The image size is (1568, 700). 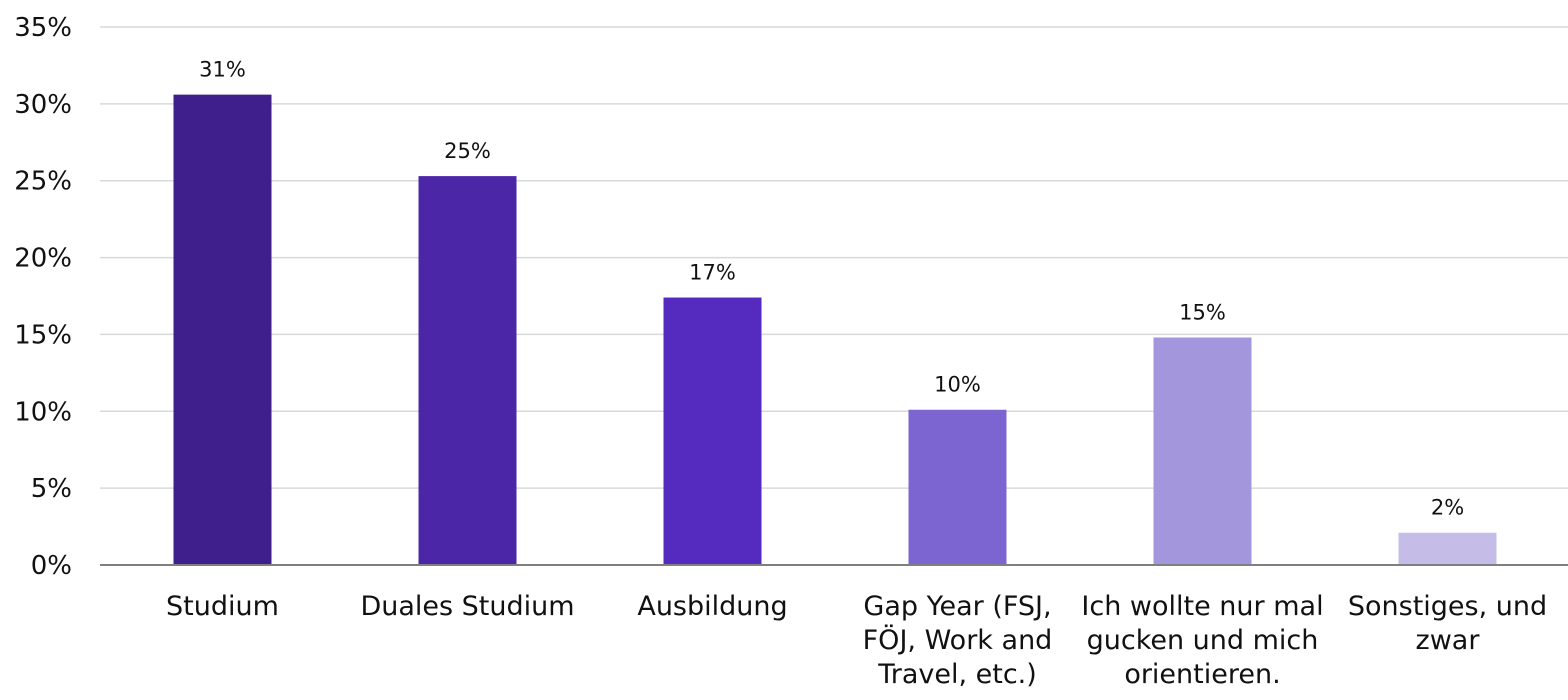 I want to click on y-tick-label: 30%, so click(x=43, y=105).